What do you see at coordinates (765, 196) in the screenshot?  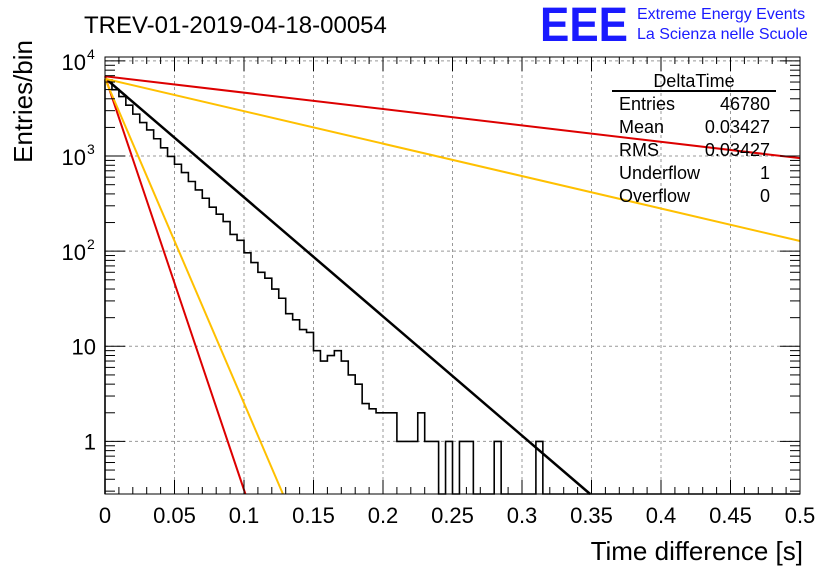 I see `stats-value-overflow: 0` at bounding box center [765, 196].